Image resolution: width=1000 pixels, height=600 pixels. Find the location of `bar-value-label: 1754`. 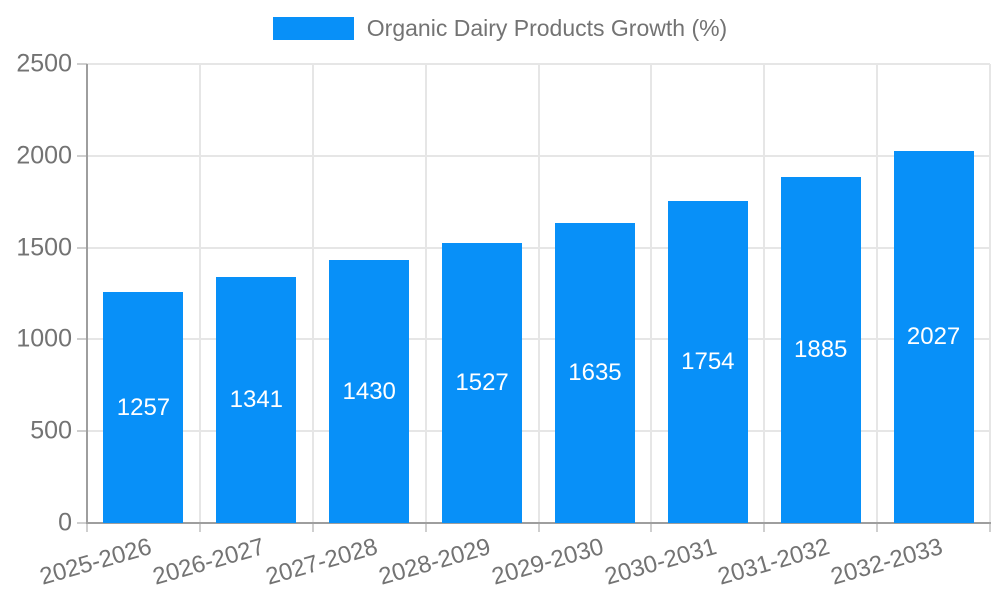

bar-value-label: 1754 is located at coordinates (708, 361).